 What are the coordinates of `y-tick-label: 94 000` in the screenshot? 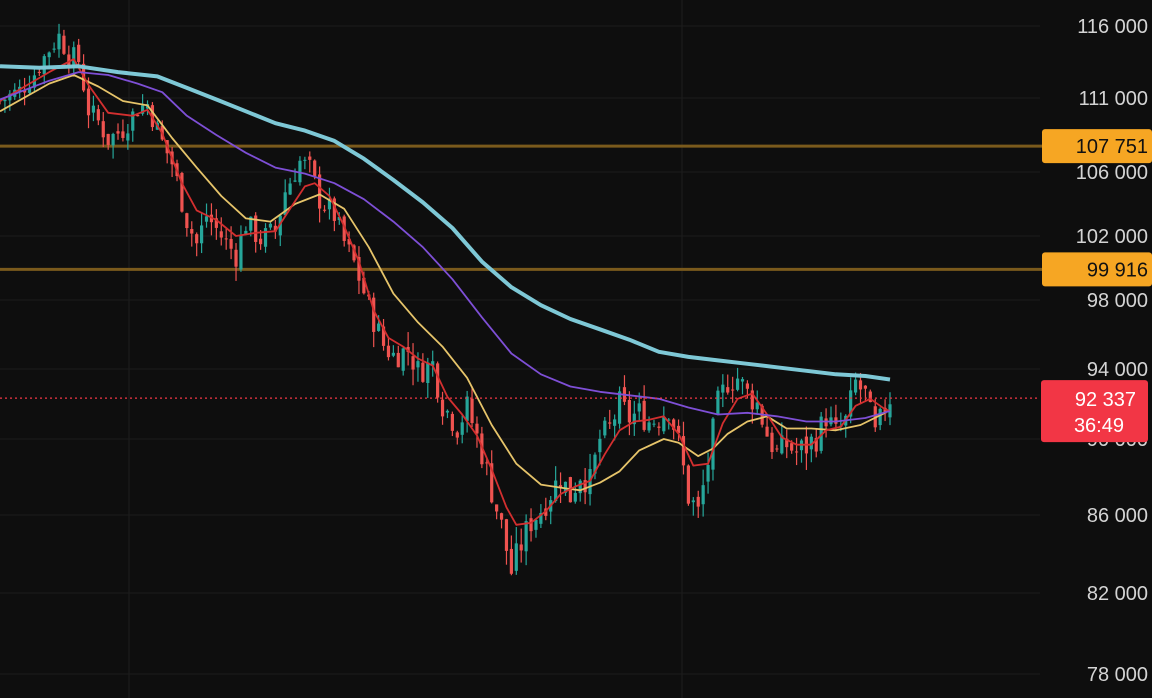 It's located at (1117, 370).